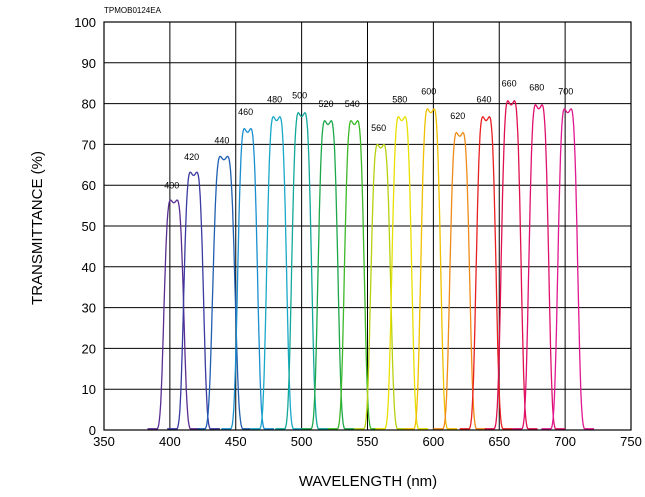  What do you see at coordinates (368, 481) in the screenshot?
I see `x-axis-title: WAVELENGTH (nm)` at bounding box center [368, 481].